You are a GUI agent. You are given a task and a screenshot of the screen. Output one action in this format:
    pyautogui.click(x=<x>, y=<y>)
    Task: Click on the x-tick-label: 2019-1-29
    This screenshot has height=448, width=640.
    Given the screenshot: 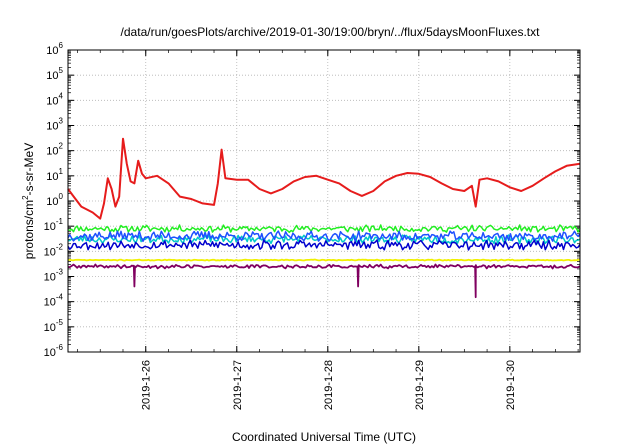 What is the action you would take?
    pyautogui.click(x=420, y=385)
    